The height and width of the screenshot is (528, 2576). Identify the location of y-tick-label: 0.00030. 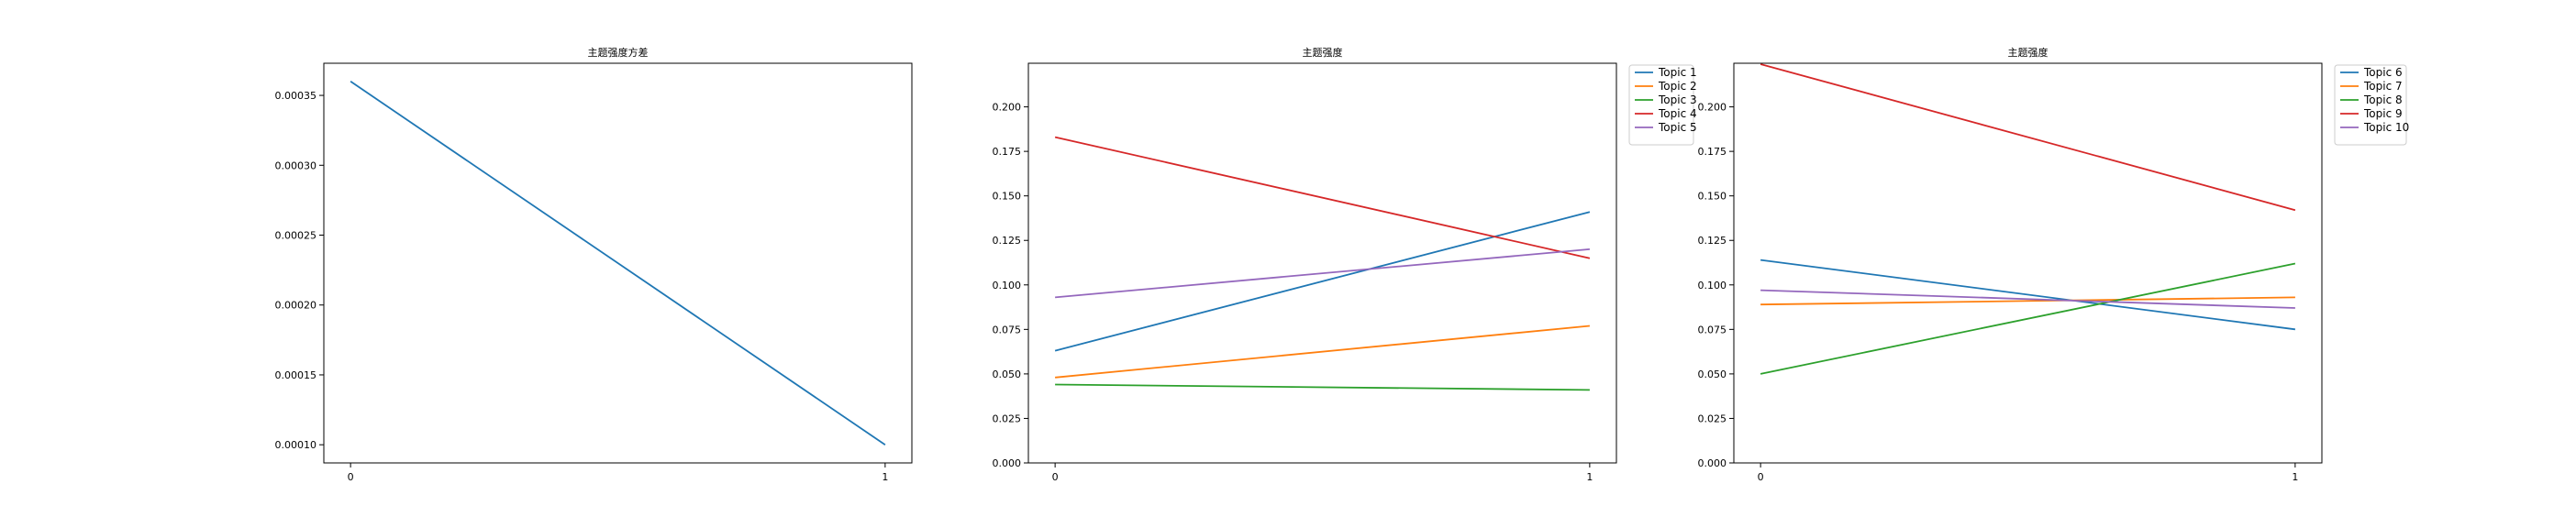
(296, 165).